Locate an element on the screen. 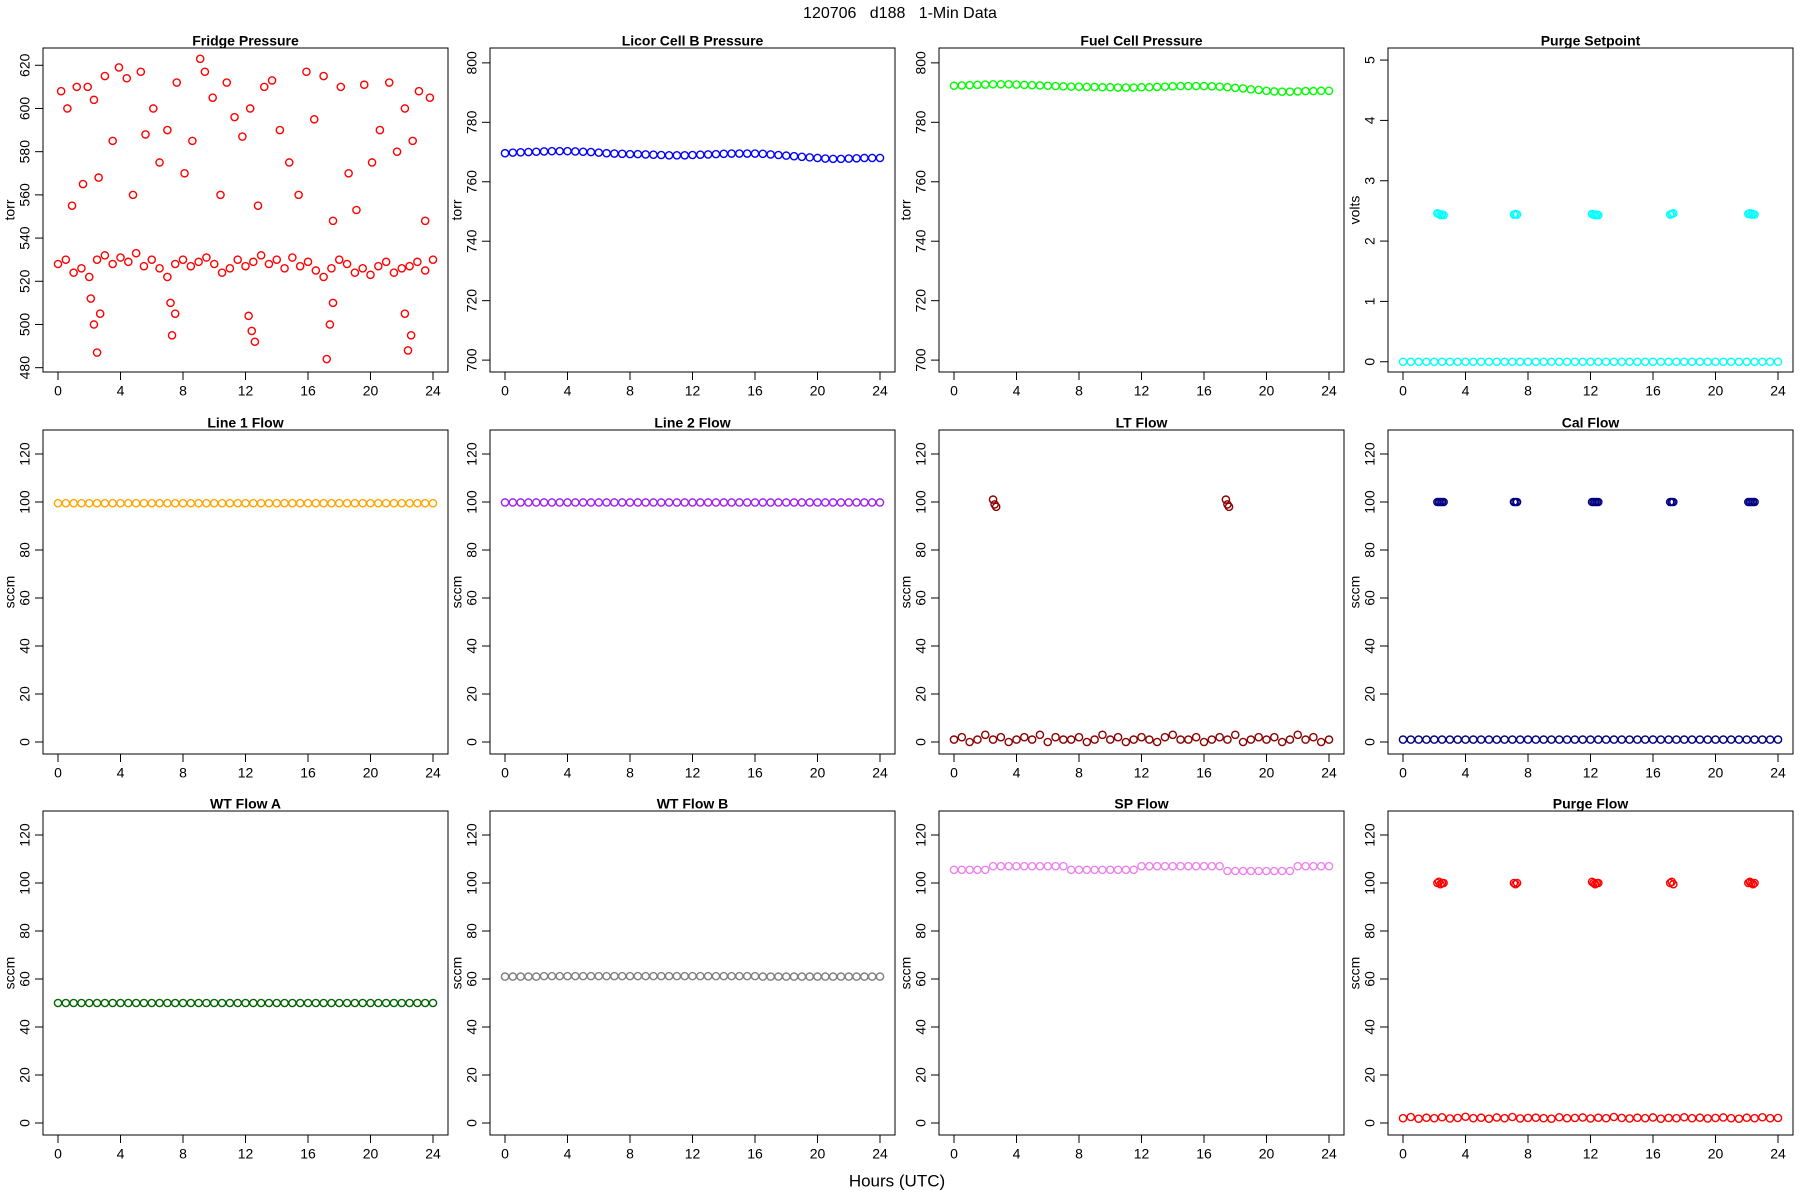  x-tick-label: 4 is located at coordinates (1017, 391).